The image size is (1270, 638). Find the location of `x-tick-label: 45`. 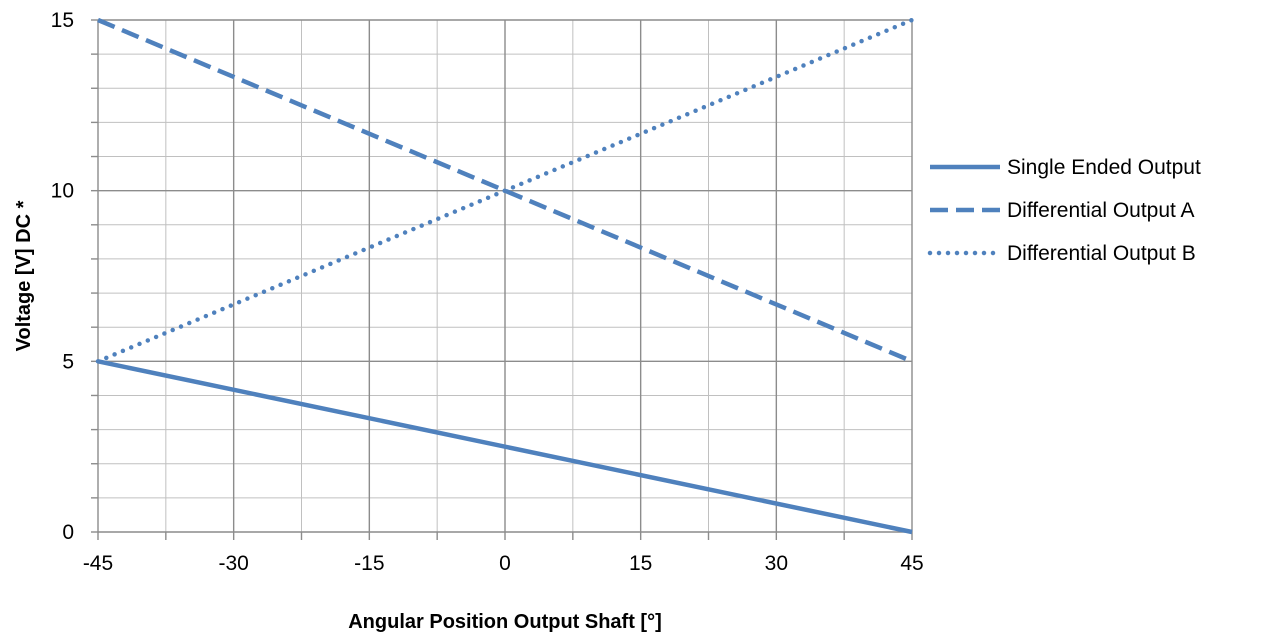

x-tick-label: 45 is located at coordinates (911, 563).